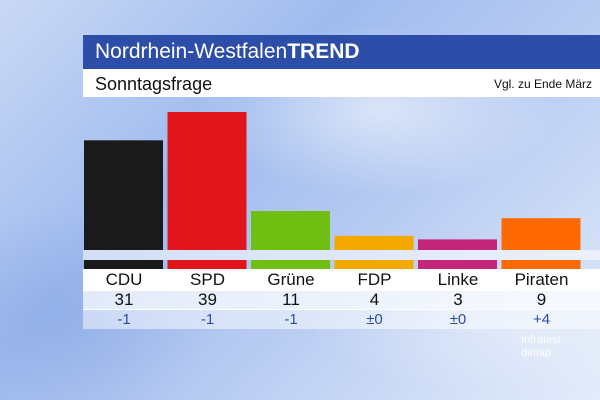  I want to click on category-label: Grüne, so click(291, 279).